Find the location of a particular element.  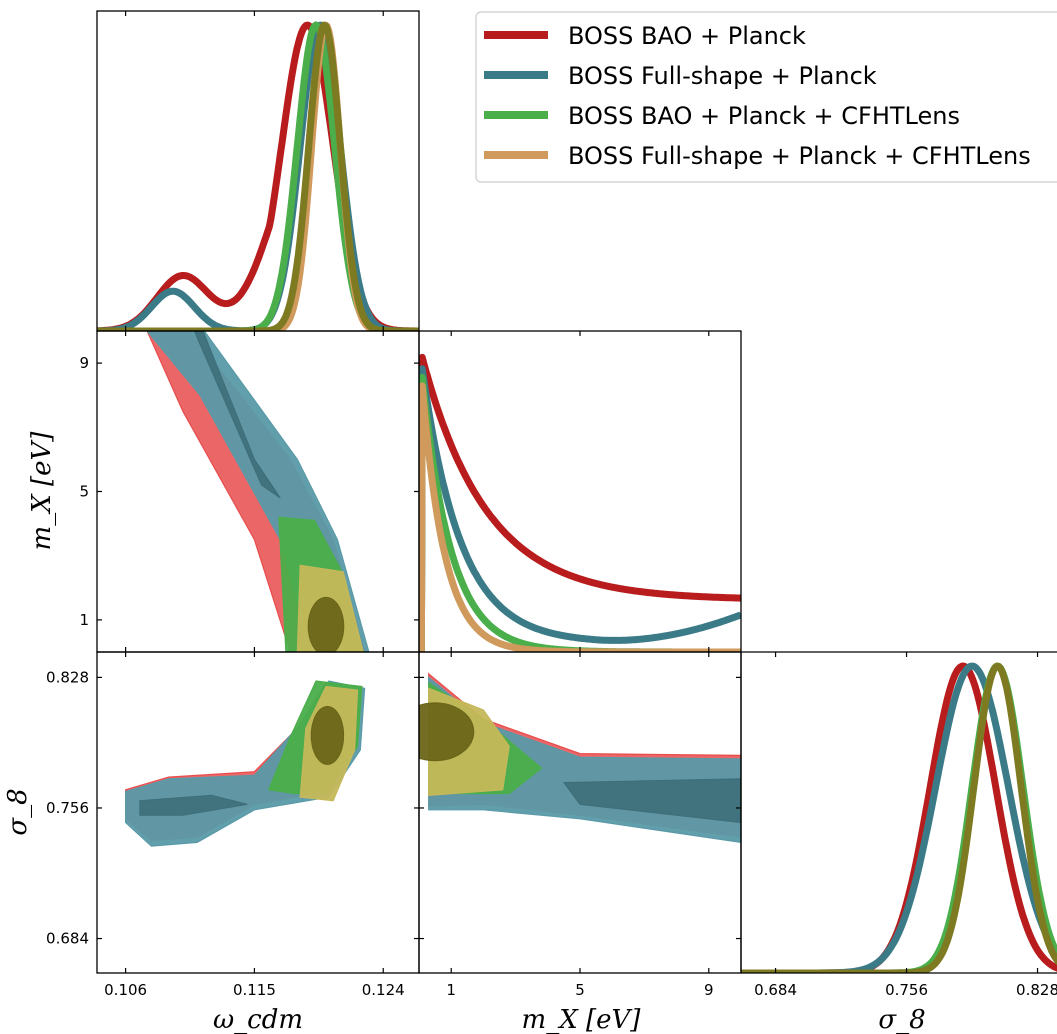

legend-label-0: BOSS BAO + Planck is located at coordinates (687, 36).